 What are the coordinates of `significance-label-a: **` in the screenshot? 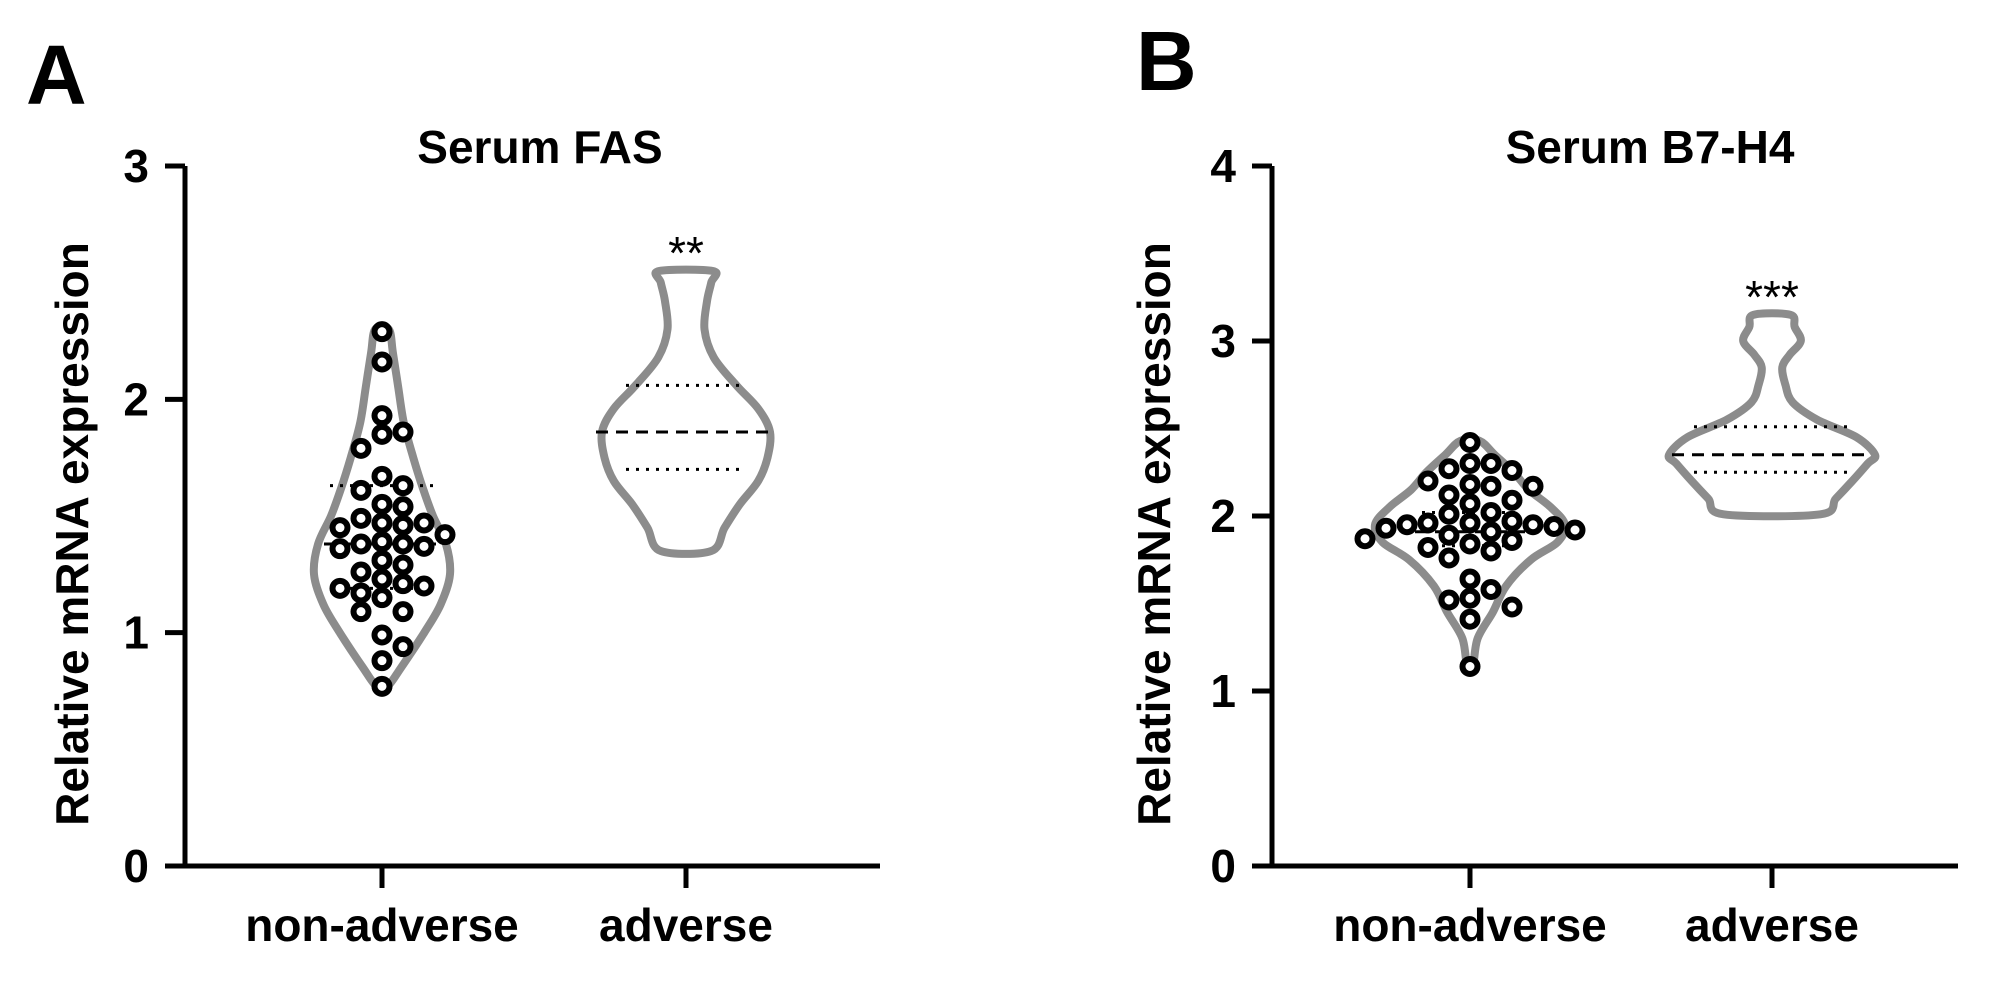 It's located at (686, 253).